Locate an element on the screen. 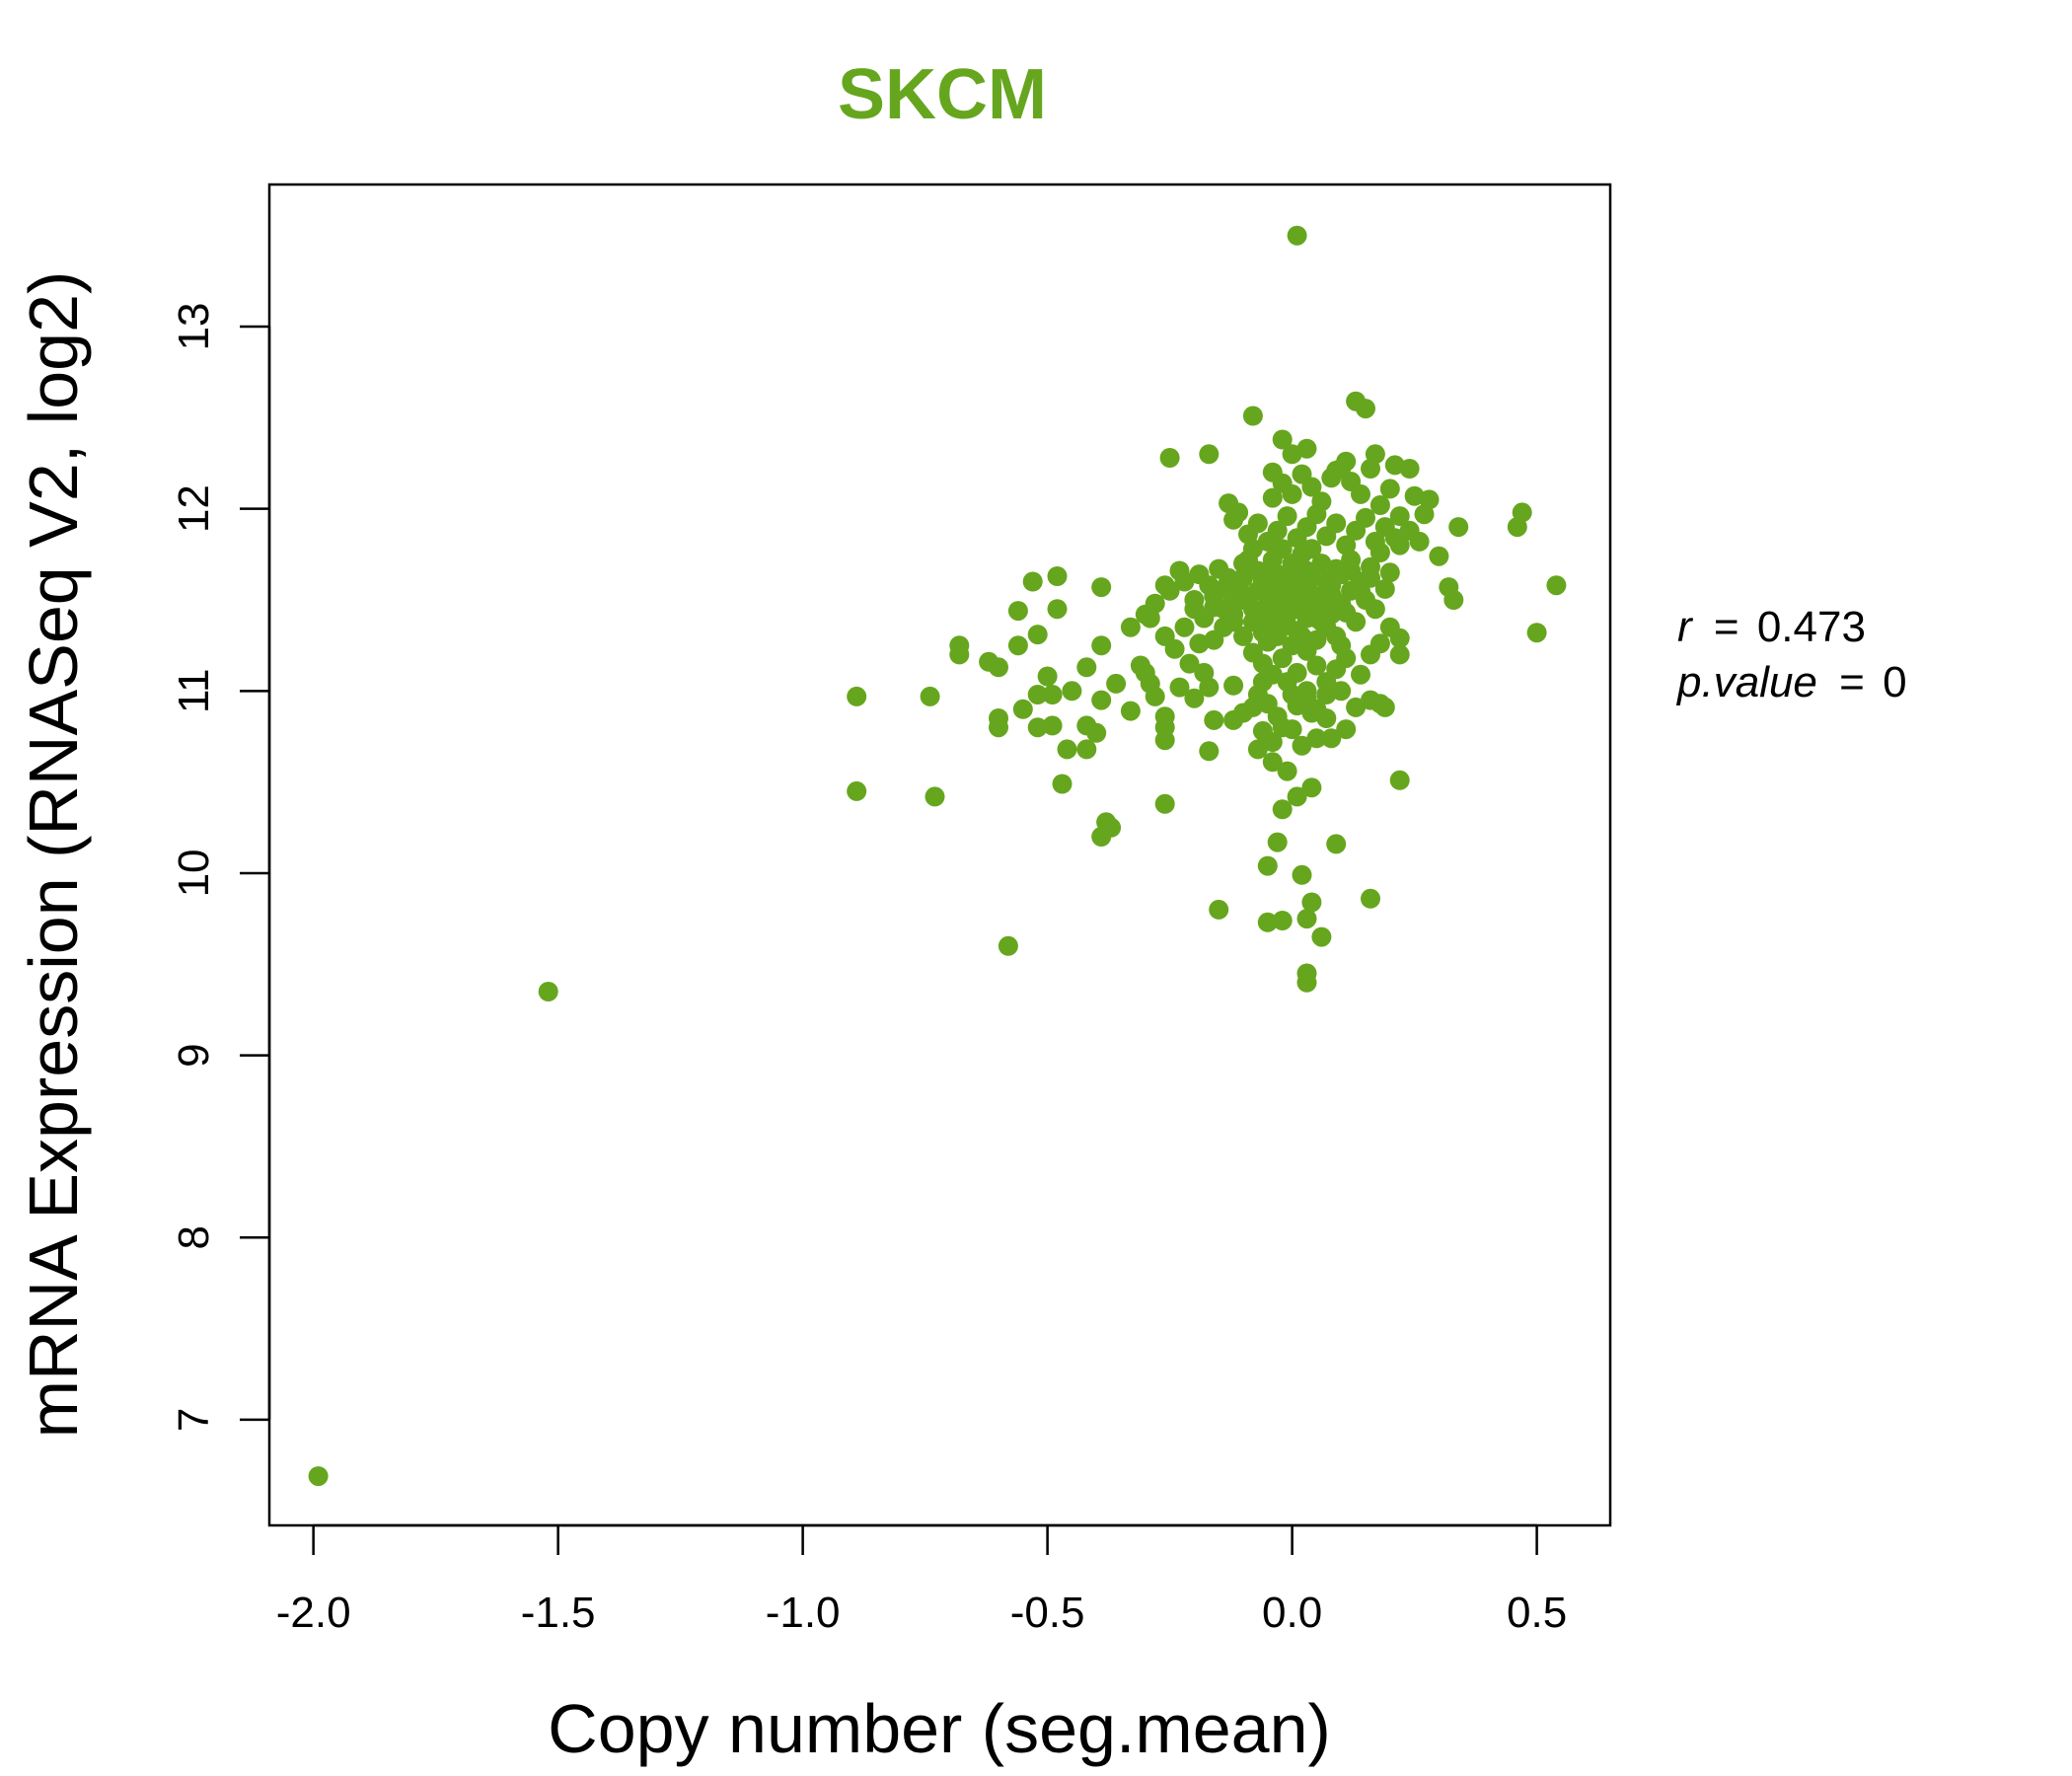 The image size is (2072, 1776). svg-text: p.value = 0 is located at coordinates (1791, 682).